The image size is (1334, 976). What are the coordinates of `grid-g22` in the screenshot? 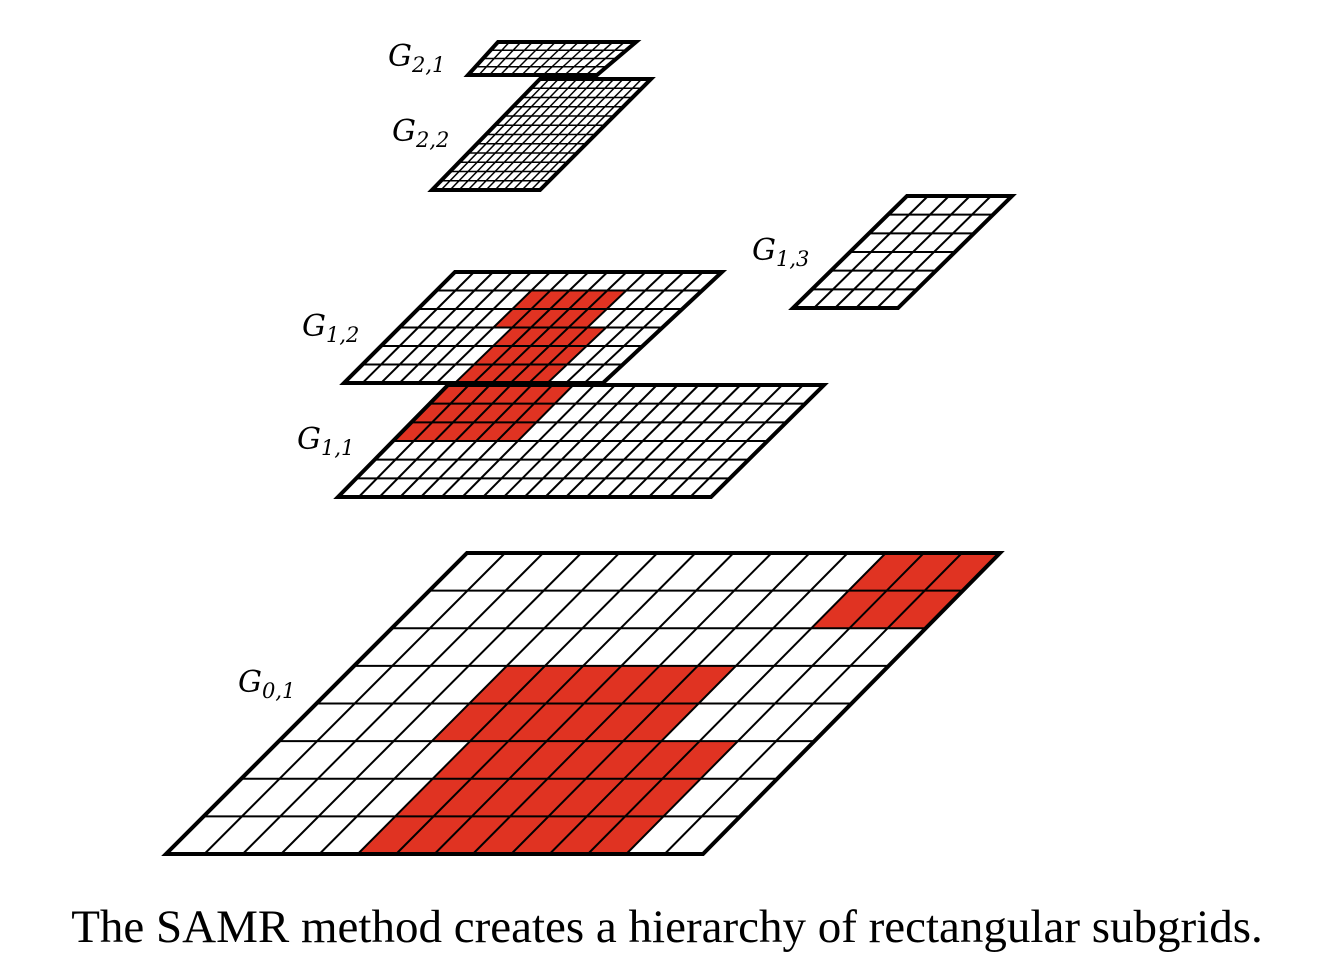 It's located at (541, 134).